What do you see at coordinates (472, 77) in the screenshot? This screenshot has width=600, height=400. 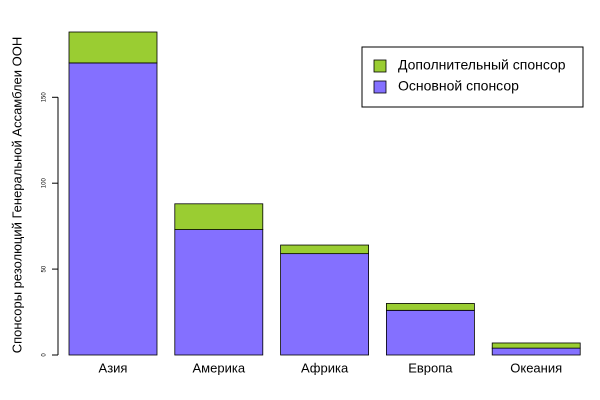 I see `legend-box` at bounding box center [472, 77].